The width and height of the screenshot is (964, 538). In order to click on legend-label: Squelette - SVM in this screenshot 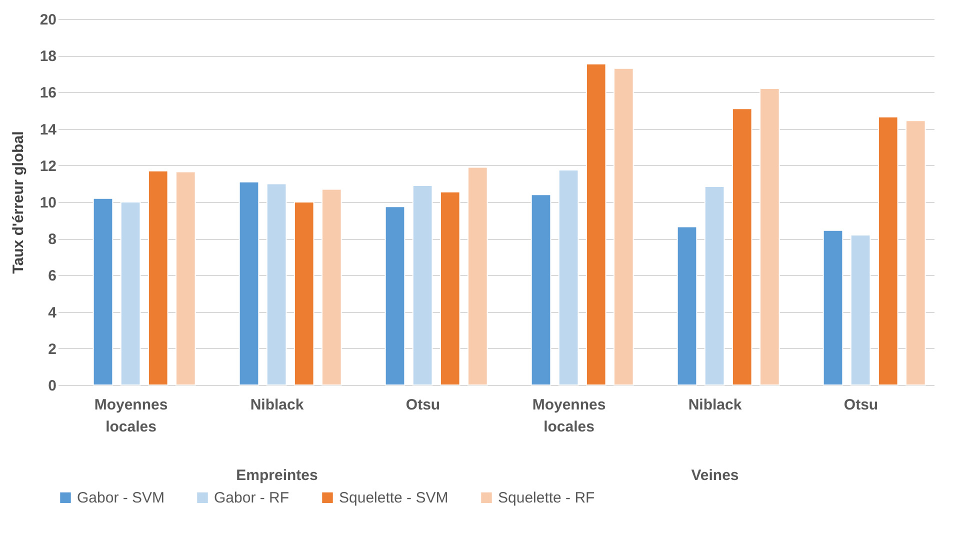, I will do `click(393, 498)`.